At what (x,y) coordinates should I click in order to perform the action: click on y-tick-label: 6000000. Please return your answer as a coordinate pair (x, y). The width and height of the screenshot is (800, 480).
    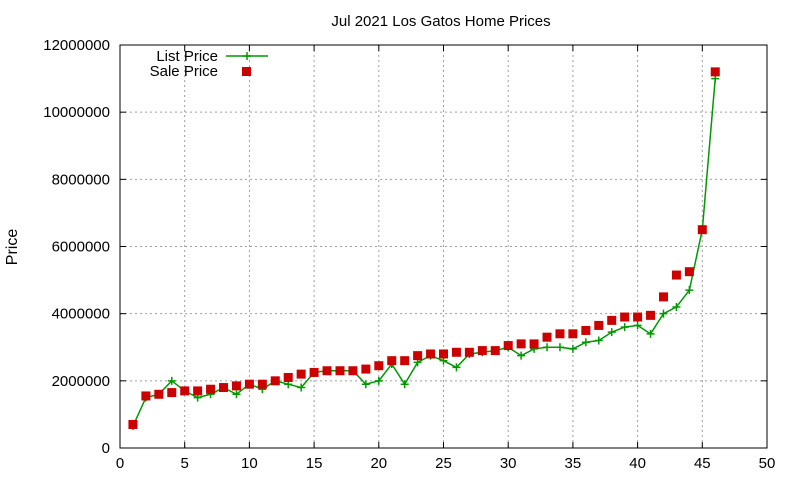
    Looking at the image, I should click on (81, 247).